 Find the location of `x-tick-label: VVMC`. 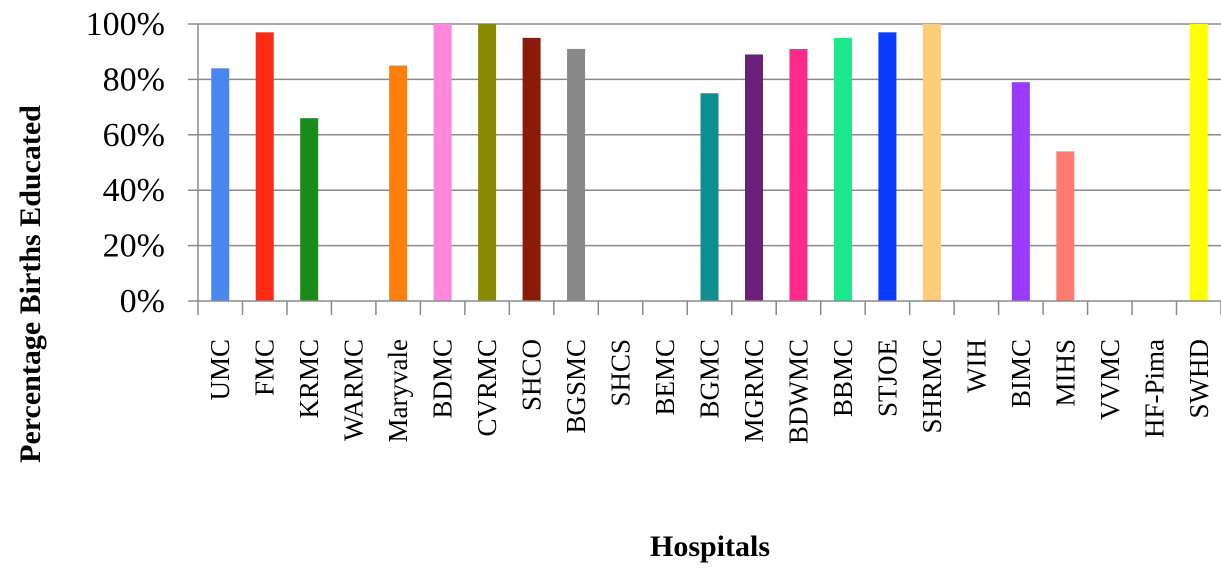

x-tick-label: VVMC is located at coordinates (1110, 379).